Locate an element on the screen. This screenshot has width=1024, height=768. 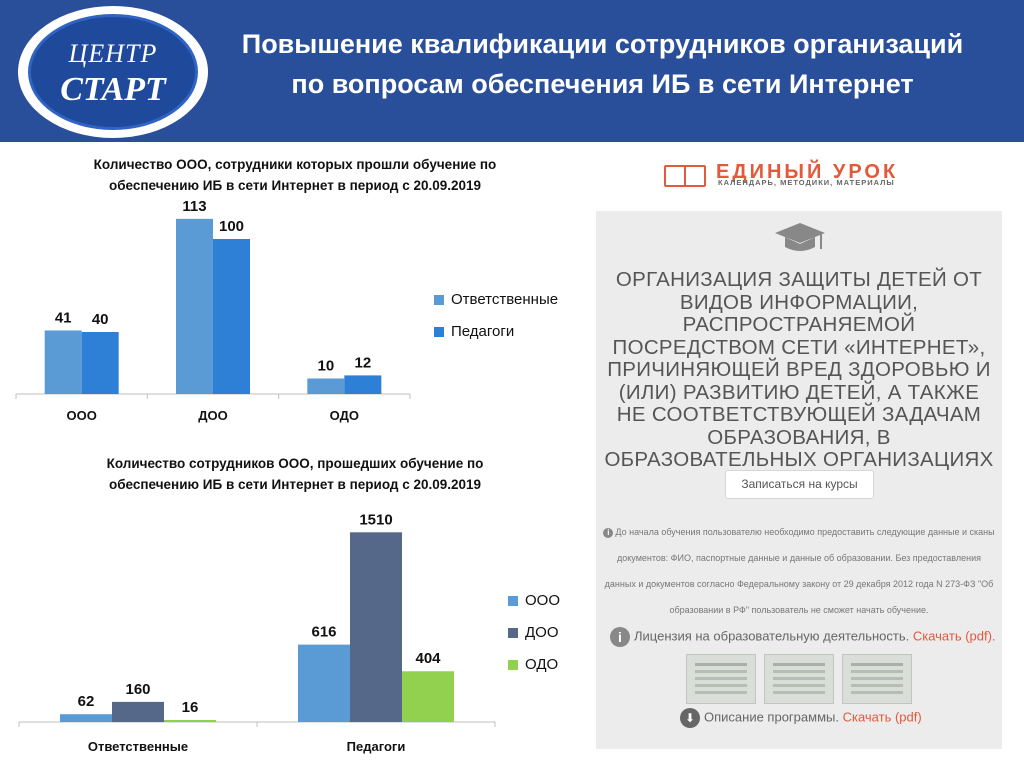
license-thumbnails is located at coordinates (801, 680).